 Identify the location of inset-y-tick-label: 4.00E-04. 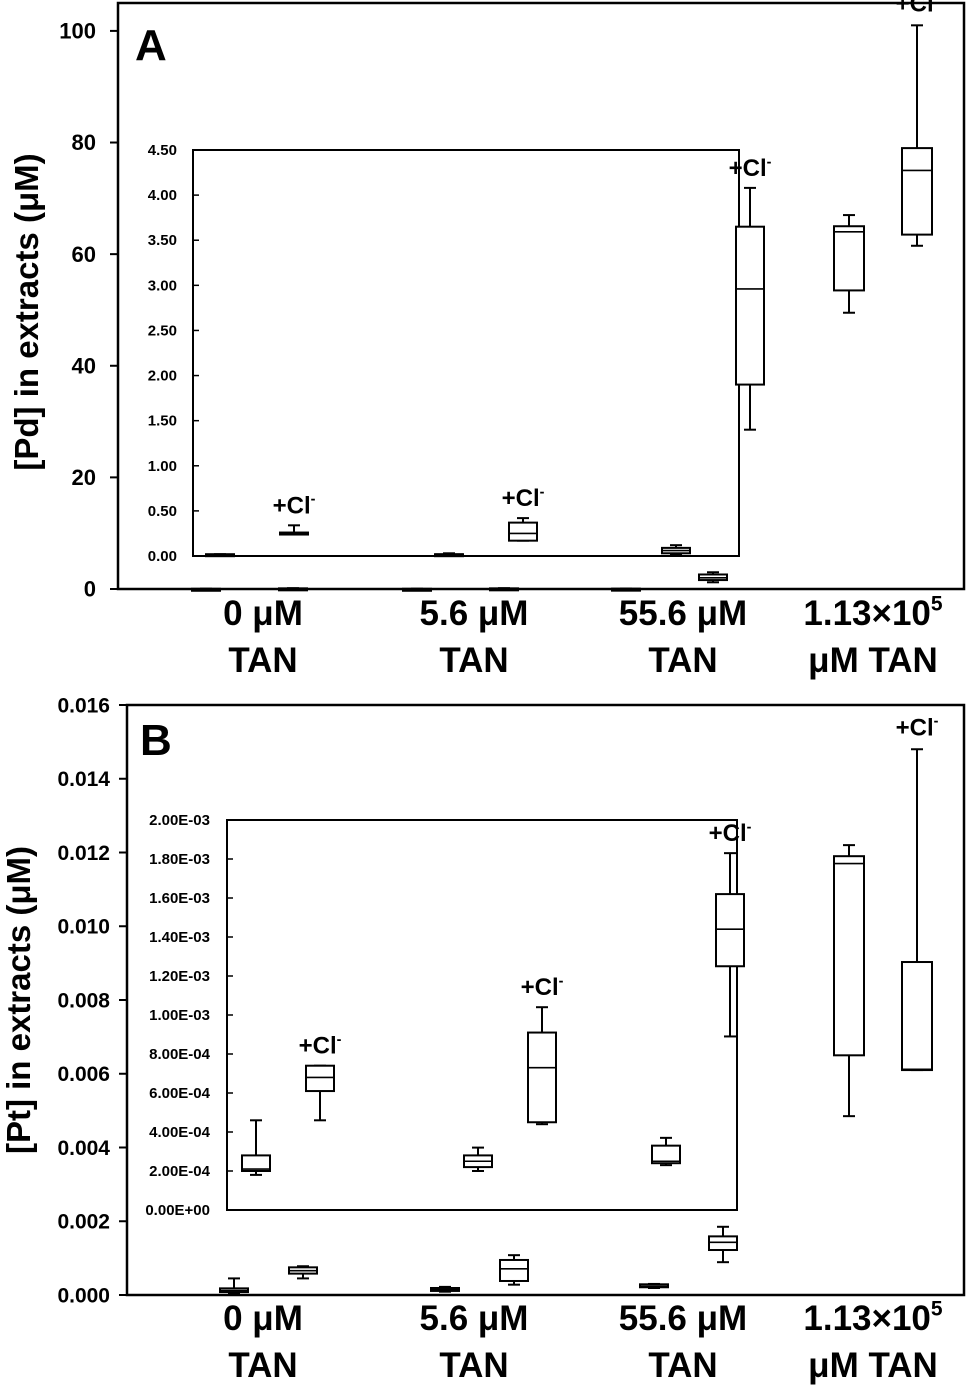
(180, 1132).